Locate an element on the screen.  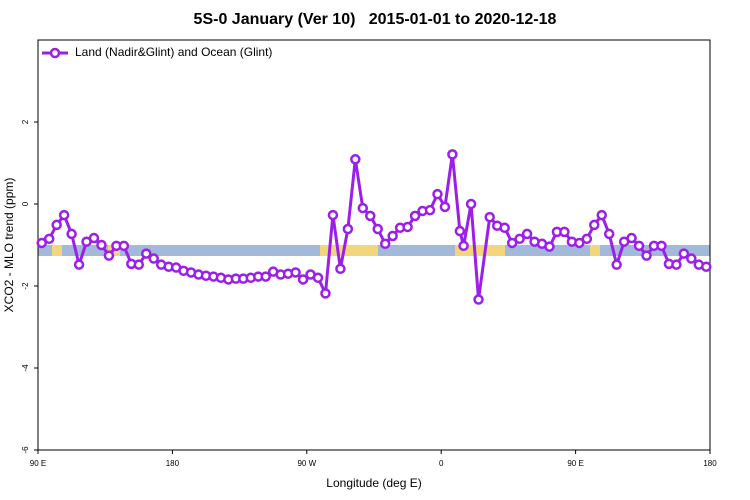
y-axis-label: XCO2 - MLO trend (ppm) is located at coordinates (9, 245).